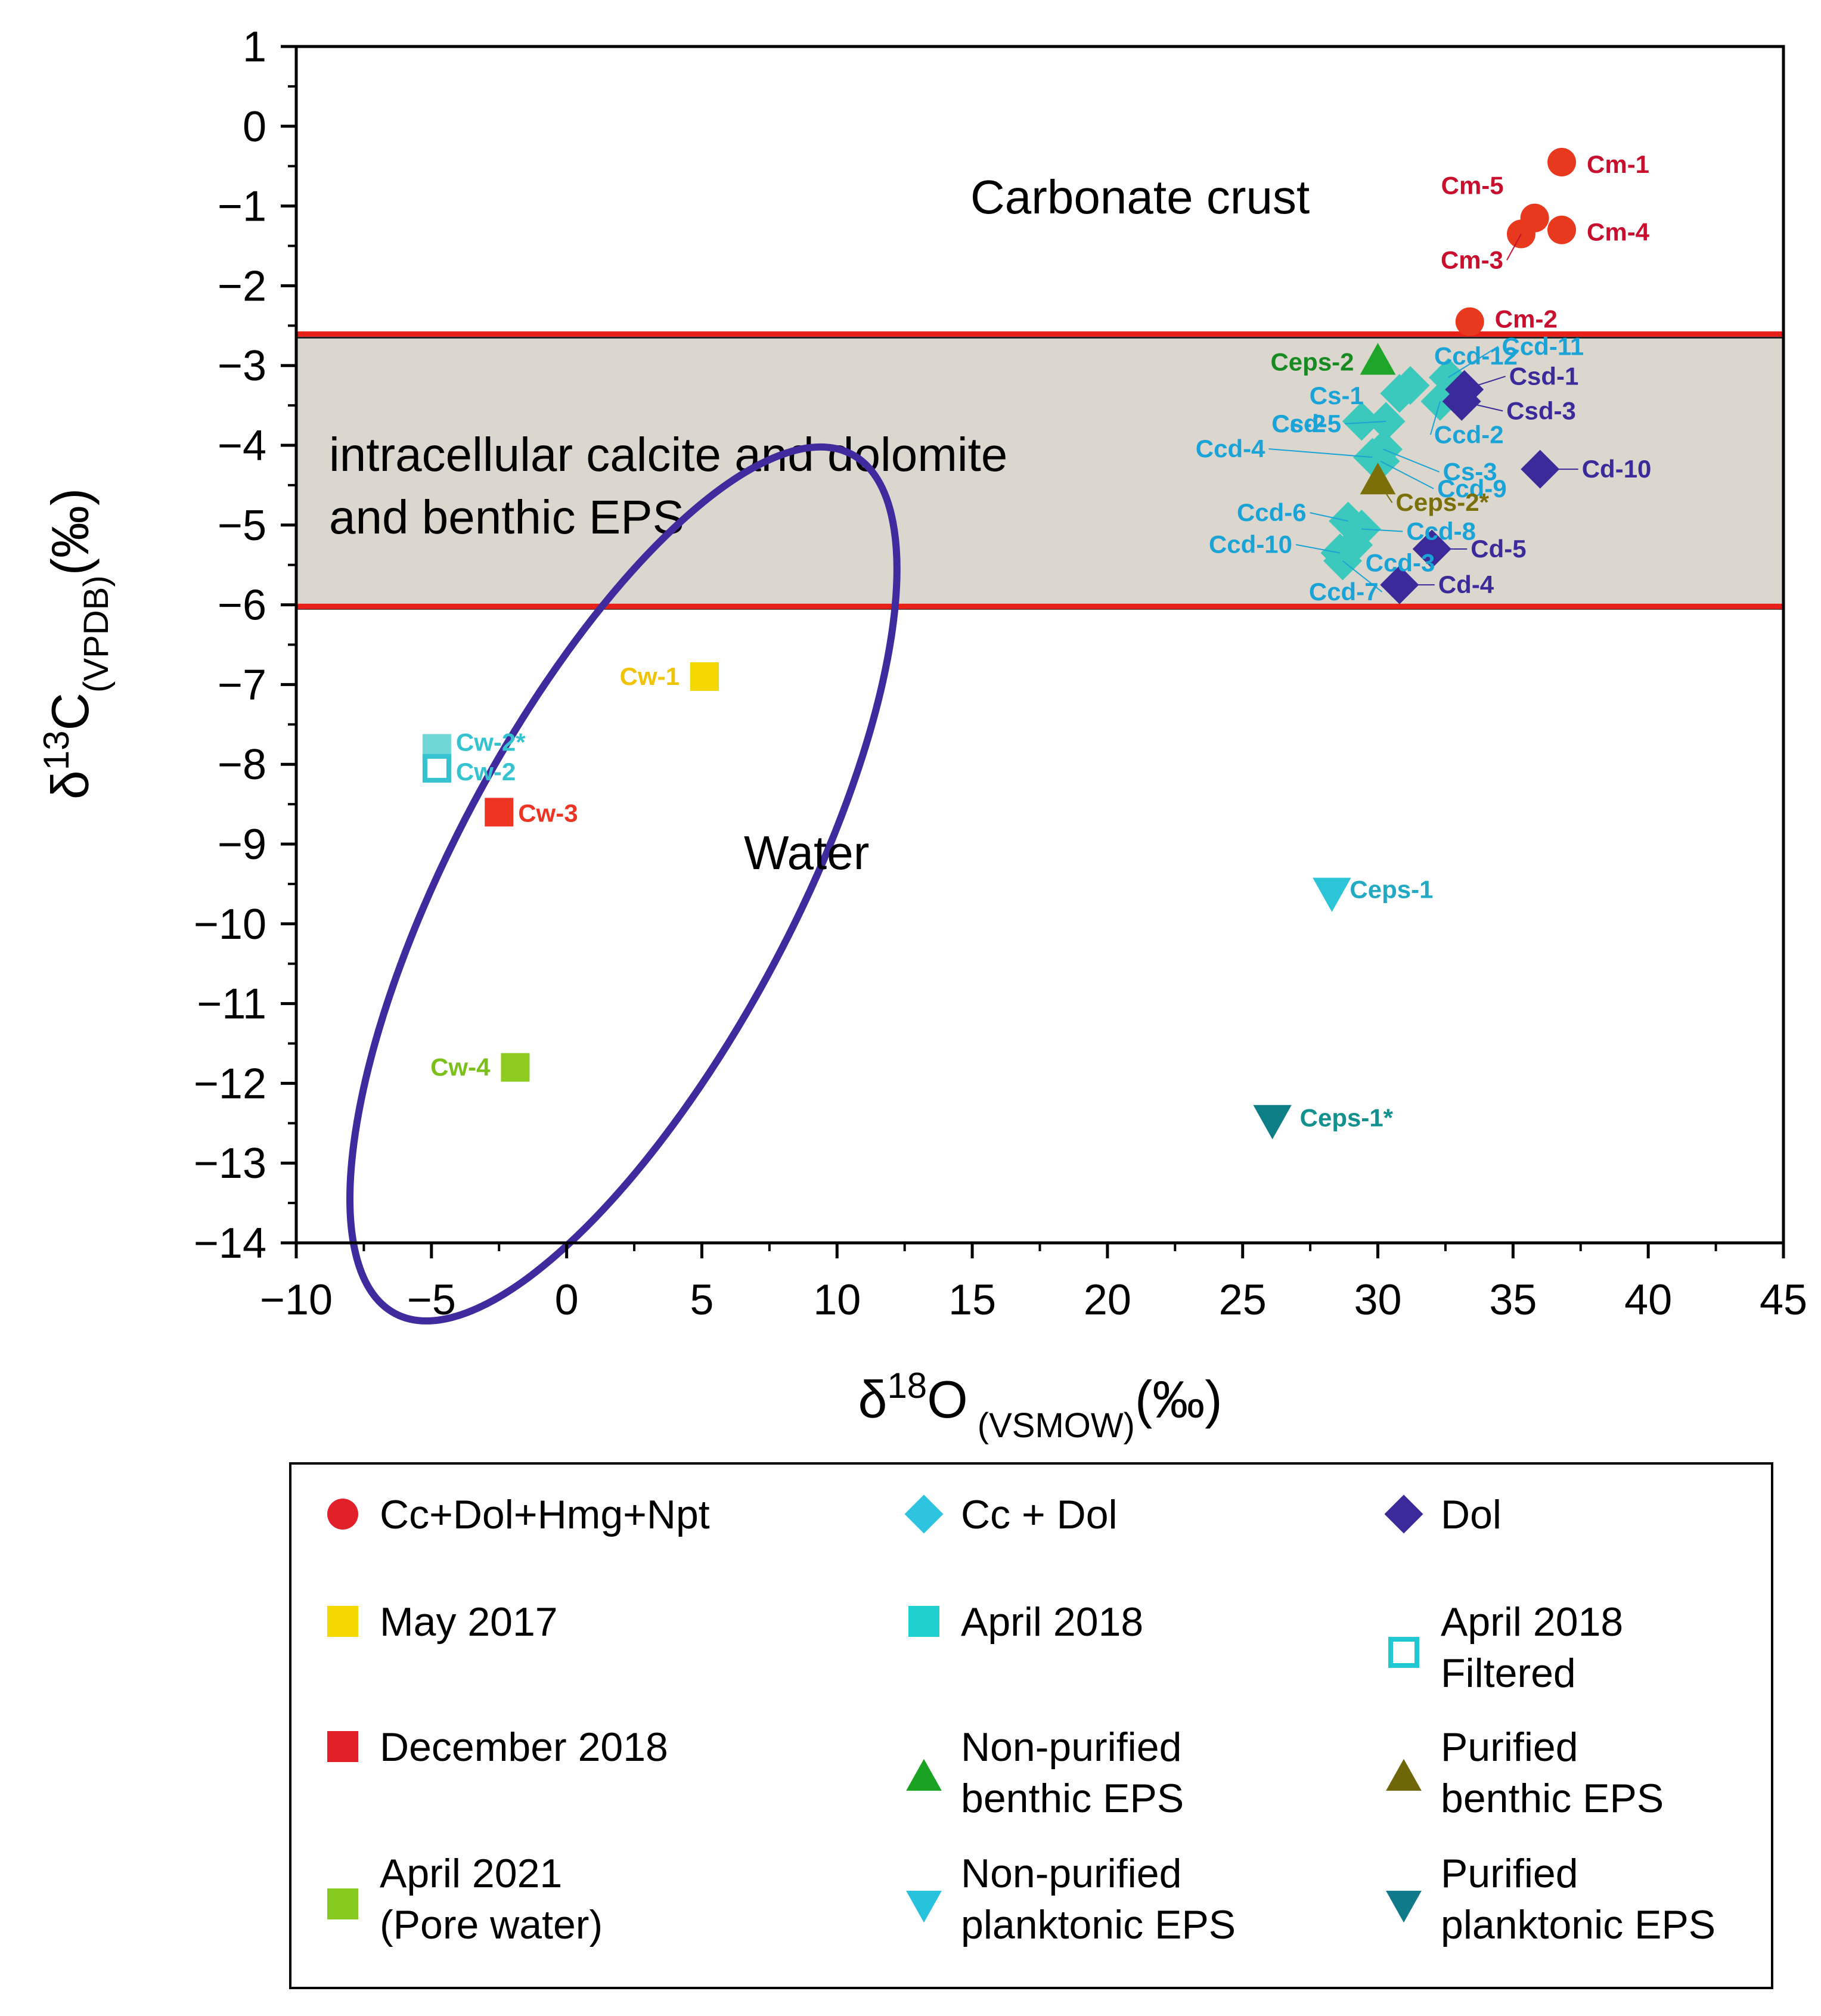 This screenshot has height=2016, width=1821. I want to click on point-label-ccd3: Ccd-3, so click(1400, 562).